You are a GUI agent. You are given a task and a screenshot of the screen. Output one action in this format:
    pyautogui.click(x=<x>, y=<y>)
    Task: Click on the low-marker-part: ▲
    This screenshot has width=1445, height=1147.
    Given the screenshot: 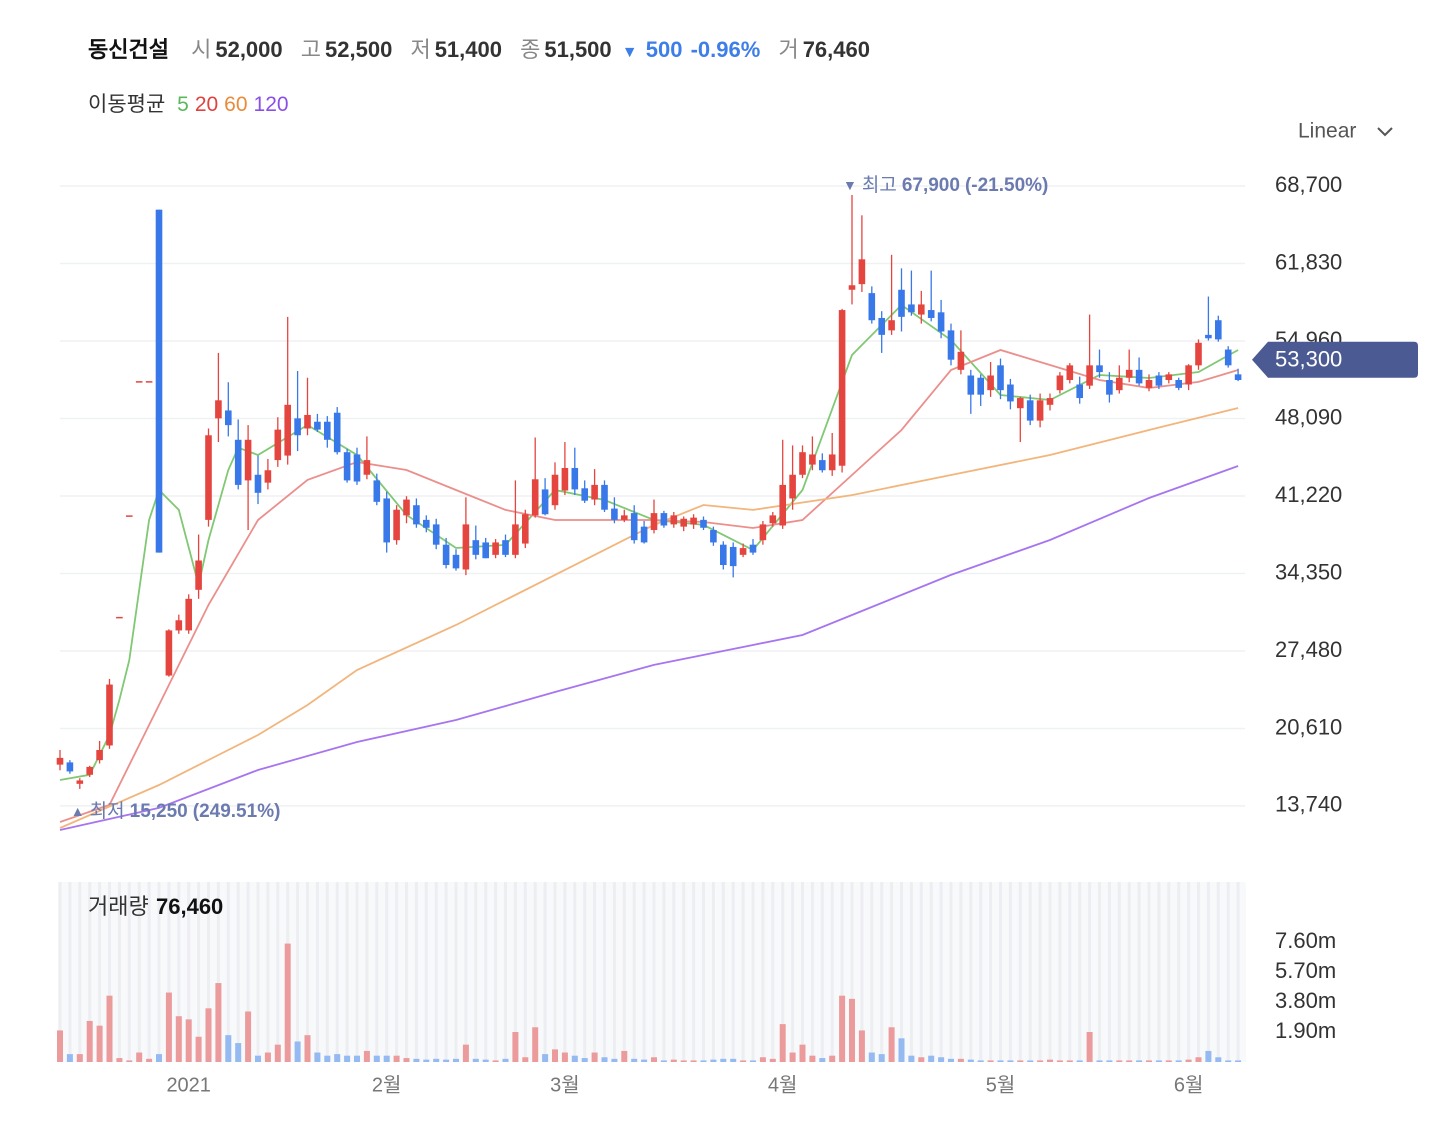 What is the action you would take?
    pyautogui.click(x=78, y=811)
    